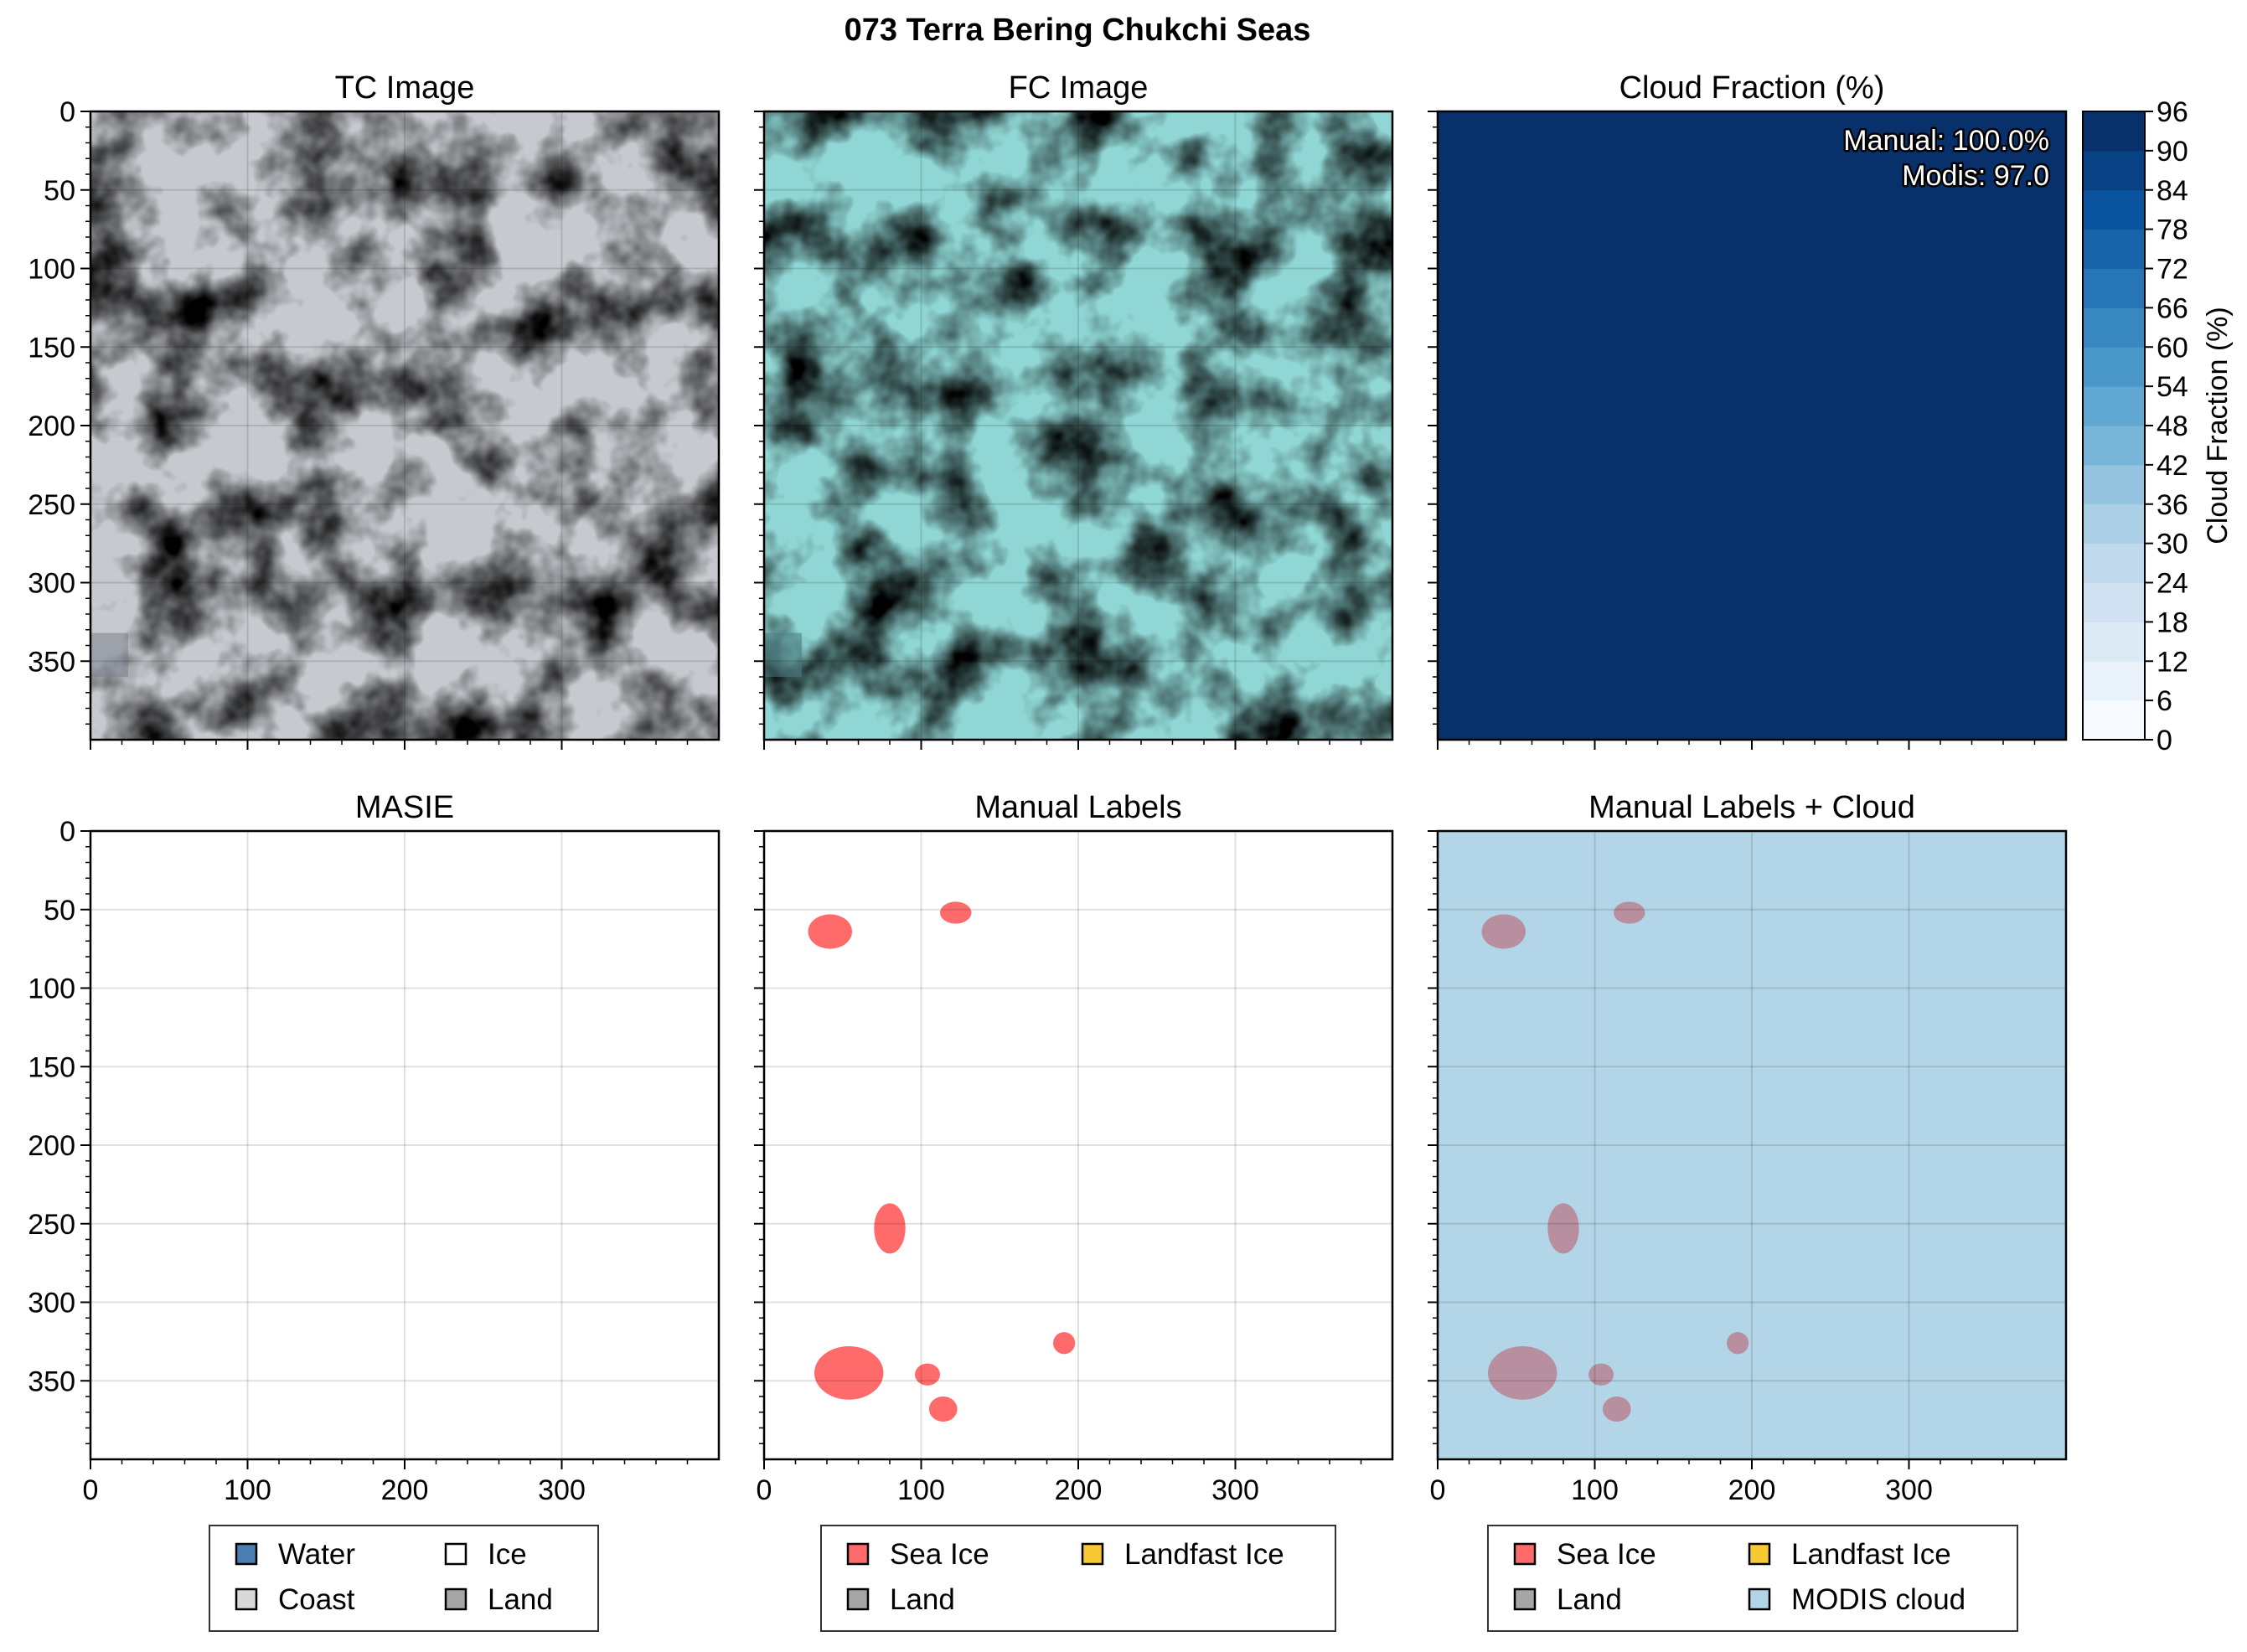 The width and height of the screenshot is (2247, 1652). I want to click on colorbar-tick-label: 66, so click(2173, 308).